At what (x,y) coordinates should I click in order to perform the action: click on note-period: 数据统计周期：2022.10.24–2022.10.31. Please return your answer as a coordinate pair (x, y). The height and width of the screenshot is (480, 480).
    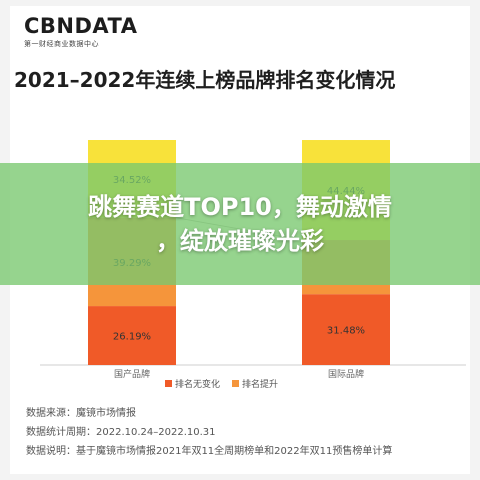
    Looking at the image, I should click on (121, 432).